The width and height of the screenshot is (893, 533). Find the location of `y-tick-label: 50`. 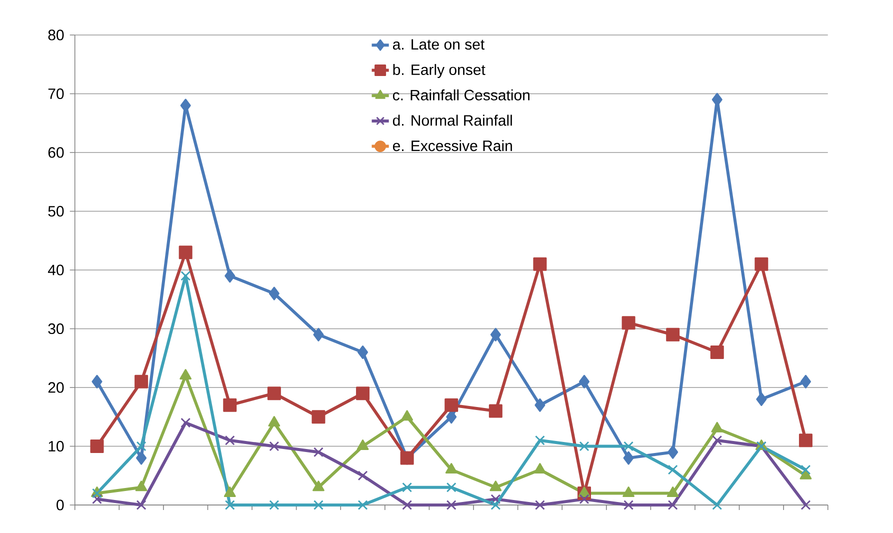

y-tick-label: 50 is located at coordinates (56, 211).